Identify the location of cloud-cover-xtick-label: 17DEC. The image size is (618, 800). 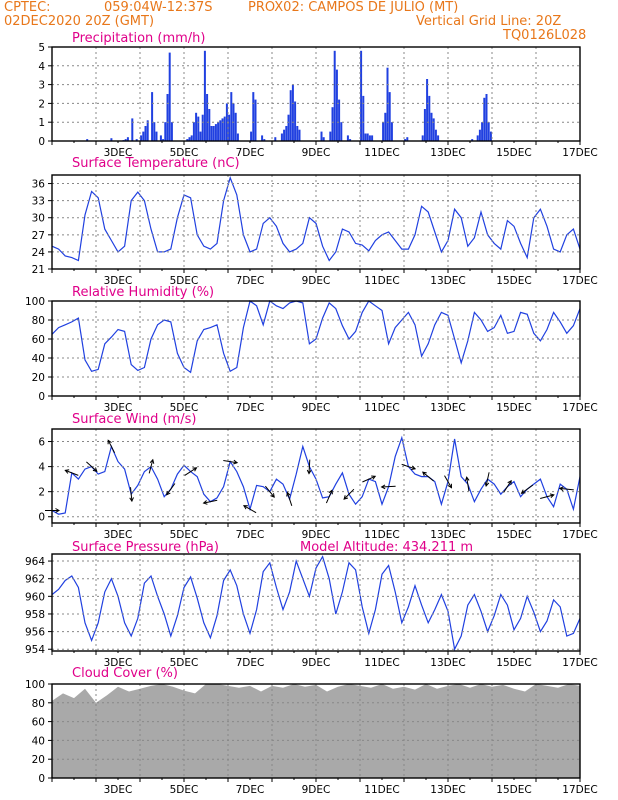
(579, 790).